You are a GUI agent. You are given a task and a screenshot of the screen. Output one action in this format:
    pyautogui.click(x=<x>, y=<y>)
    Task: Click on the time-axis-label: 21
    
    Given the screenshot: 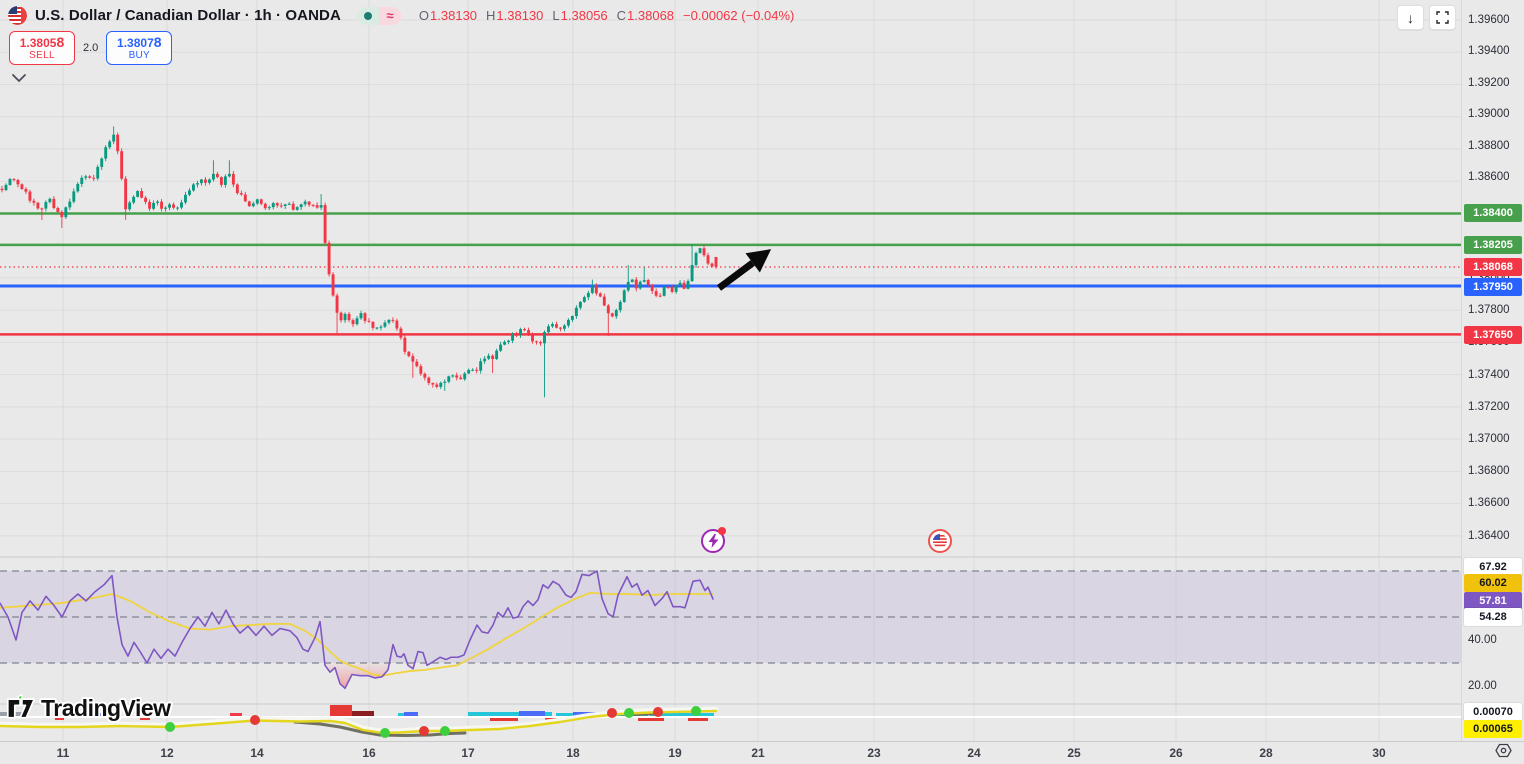 What is the action you would take?
    pyautogui.click(x=758, y=753)
    